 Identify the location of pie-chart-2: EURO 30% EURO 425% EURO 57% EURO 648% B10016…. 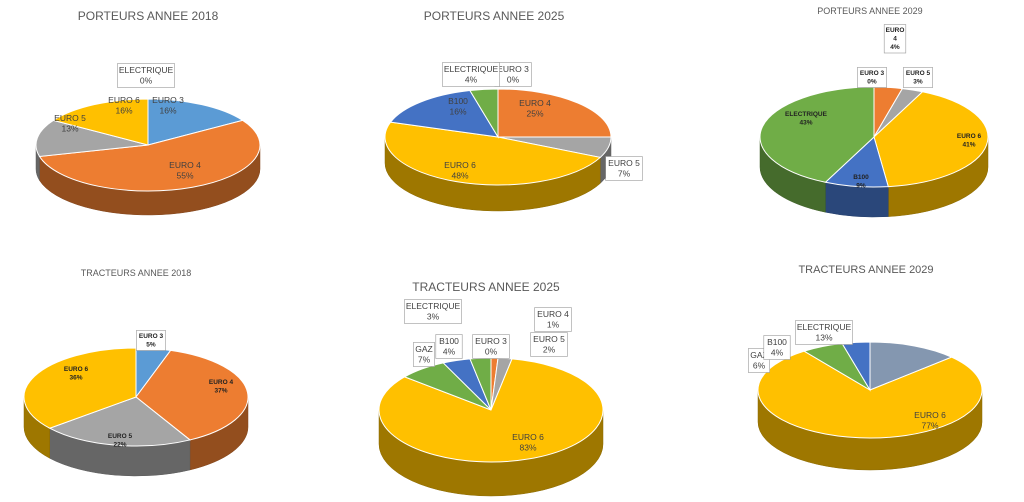
(513, 137).